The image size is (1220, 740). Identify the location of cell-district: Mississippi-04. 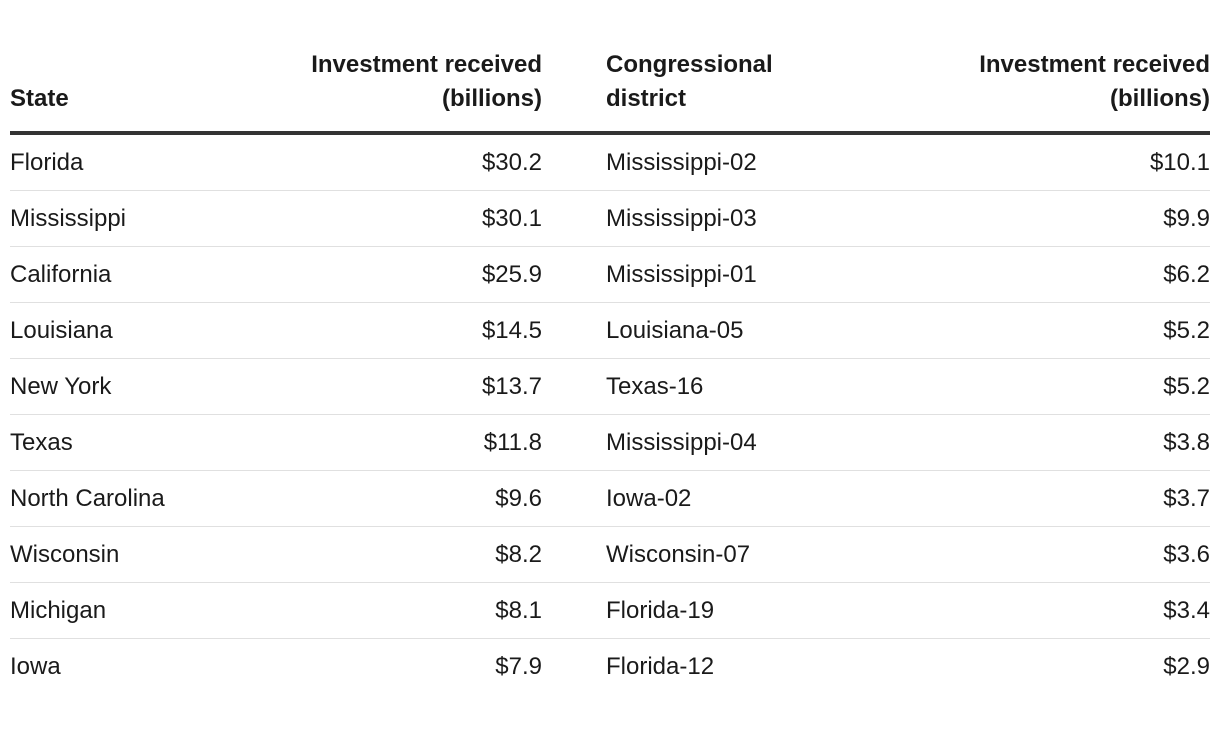
(724, 442).